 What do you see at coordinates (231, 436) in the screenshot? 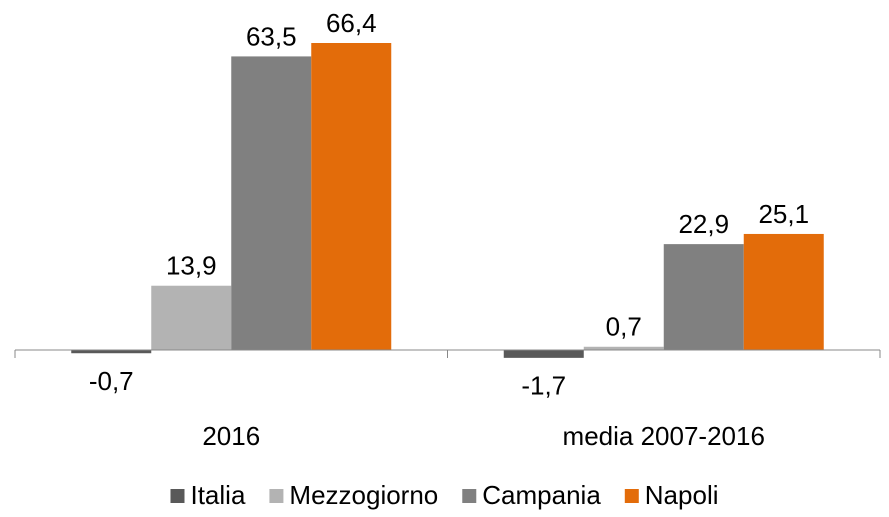
I see `x-tick-label: 2016` at bounding box center [231, 436].